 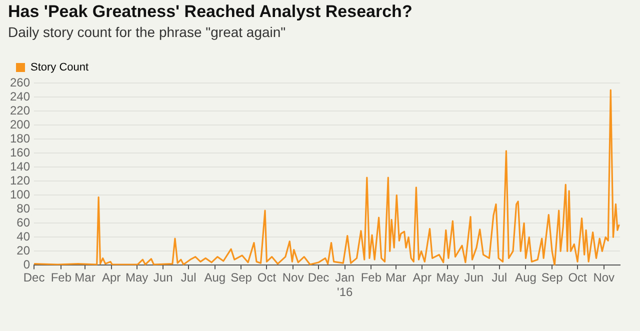 I want to click on y-tick-label: 200, so click(x=20, y=124).